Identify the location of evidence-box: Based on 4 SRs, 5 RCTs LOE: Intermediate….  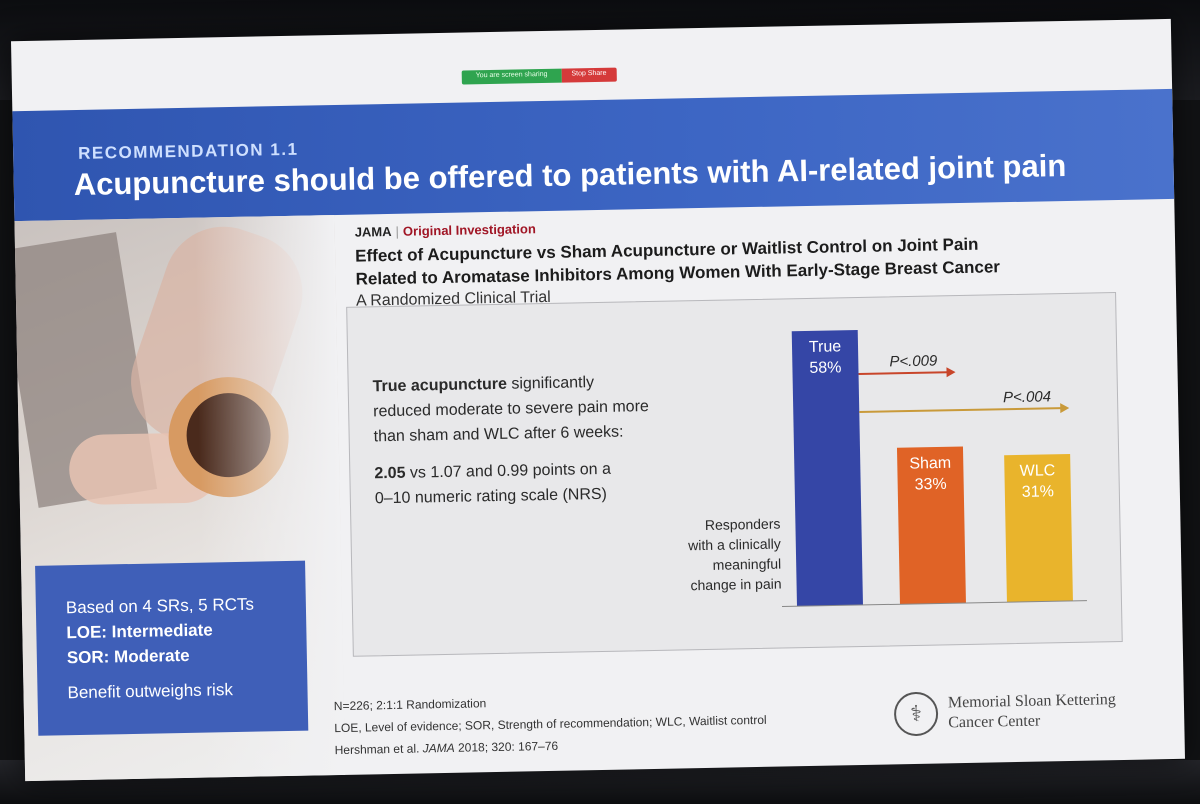
(172, 648).